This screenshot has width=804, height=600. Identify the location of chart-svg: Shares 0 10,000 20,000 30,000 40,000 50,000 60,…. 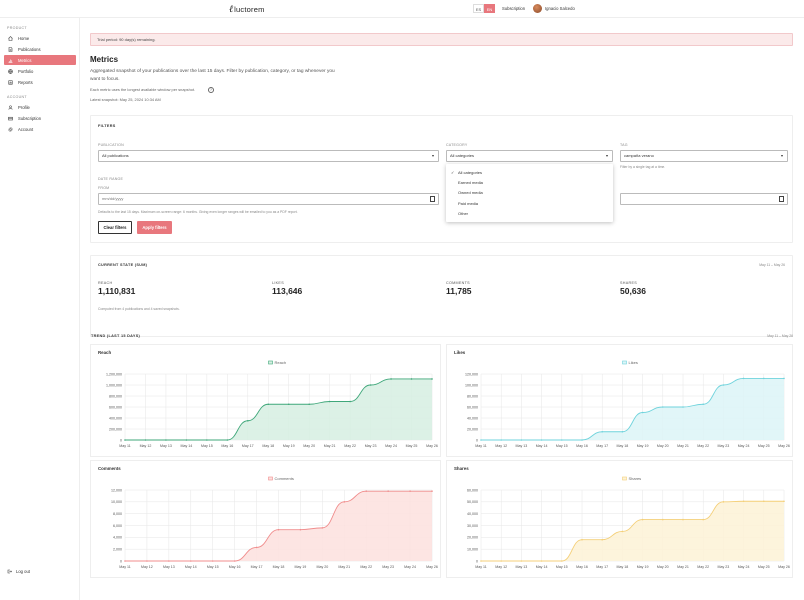
(628, 522).